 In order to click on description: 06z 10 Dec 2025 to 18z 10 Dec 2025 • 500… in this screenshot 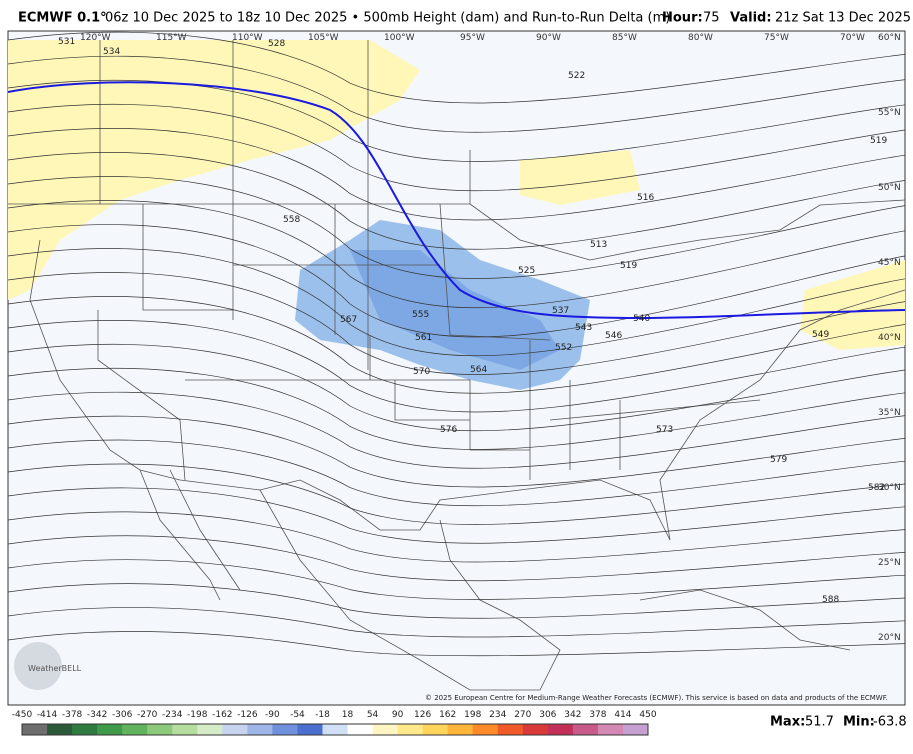, I will do `click(387, 18)`.